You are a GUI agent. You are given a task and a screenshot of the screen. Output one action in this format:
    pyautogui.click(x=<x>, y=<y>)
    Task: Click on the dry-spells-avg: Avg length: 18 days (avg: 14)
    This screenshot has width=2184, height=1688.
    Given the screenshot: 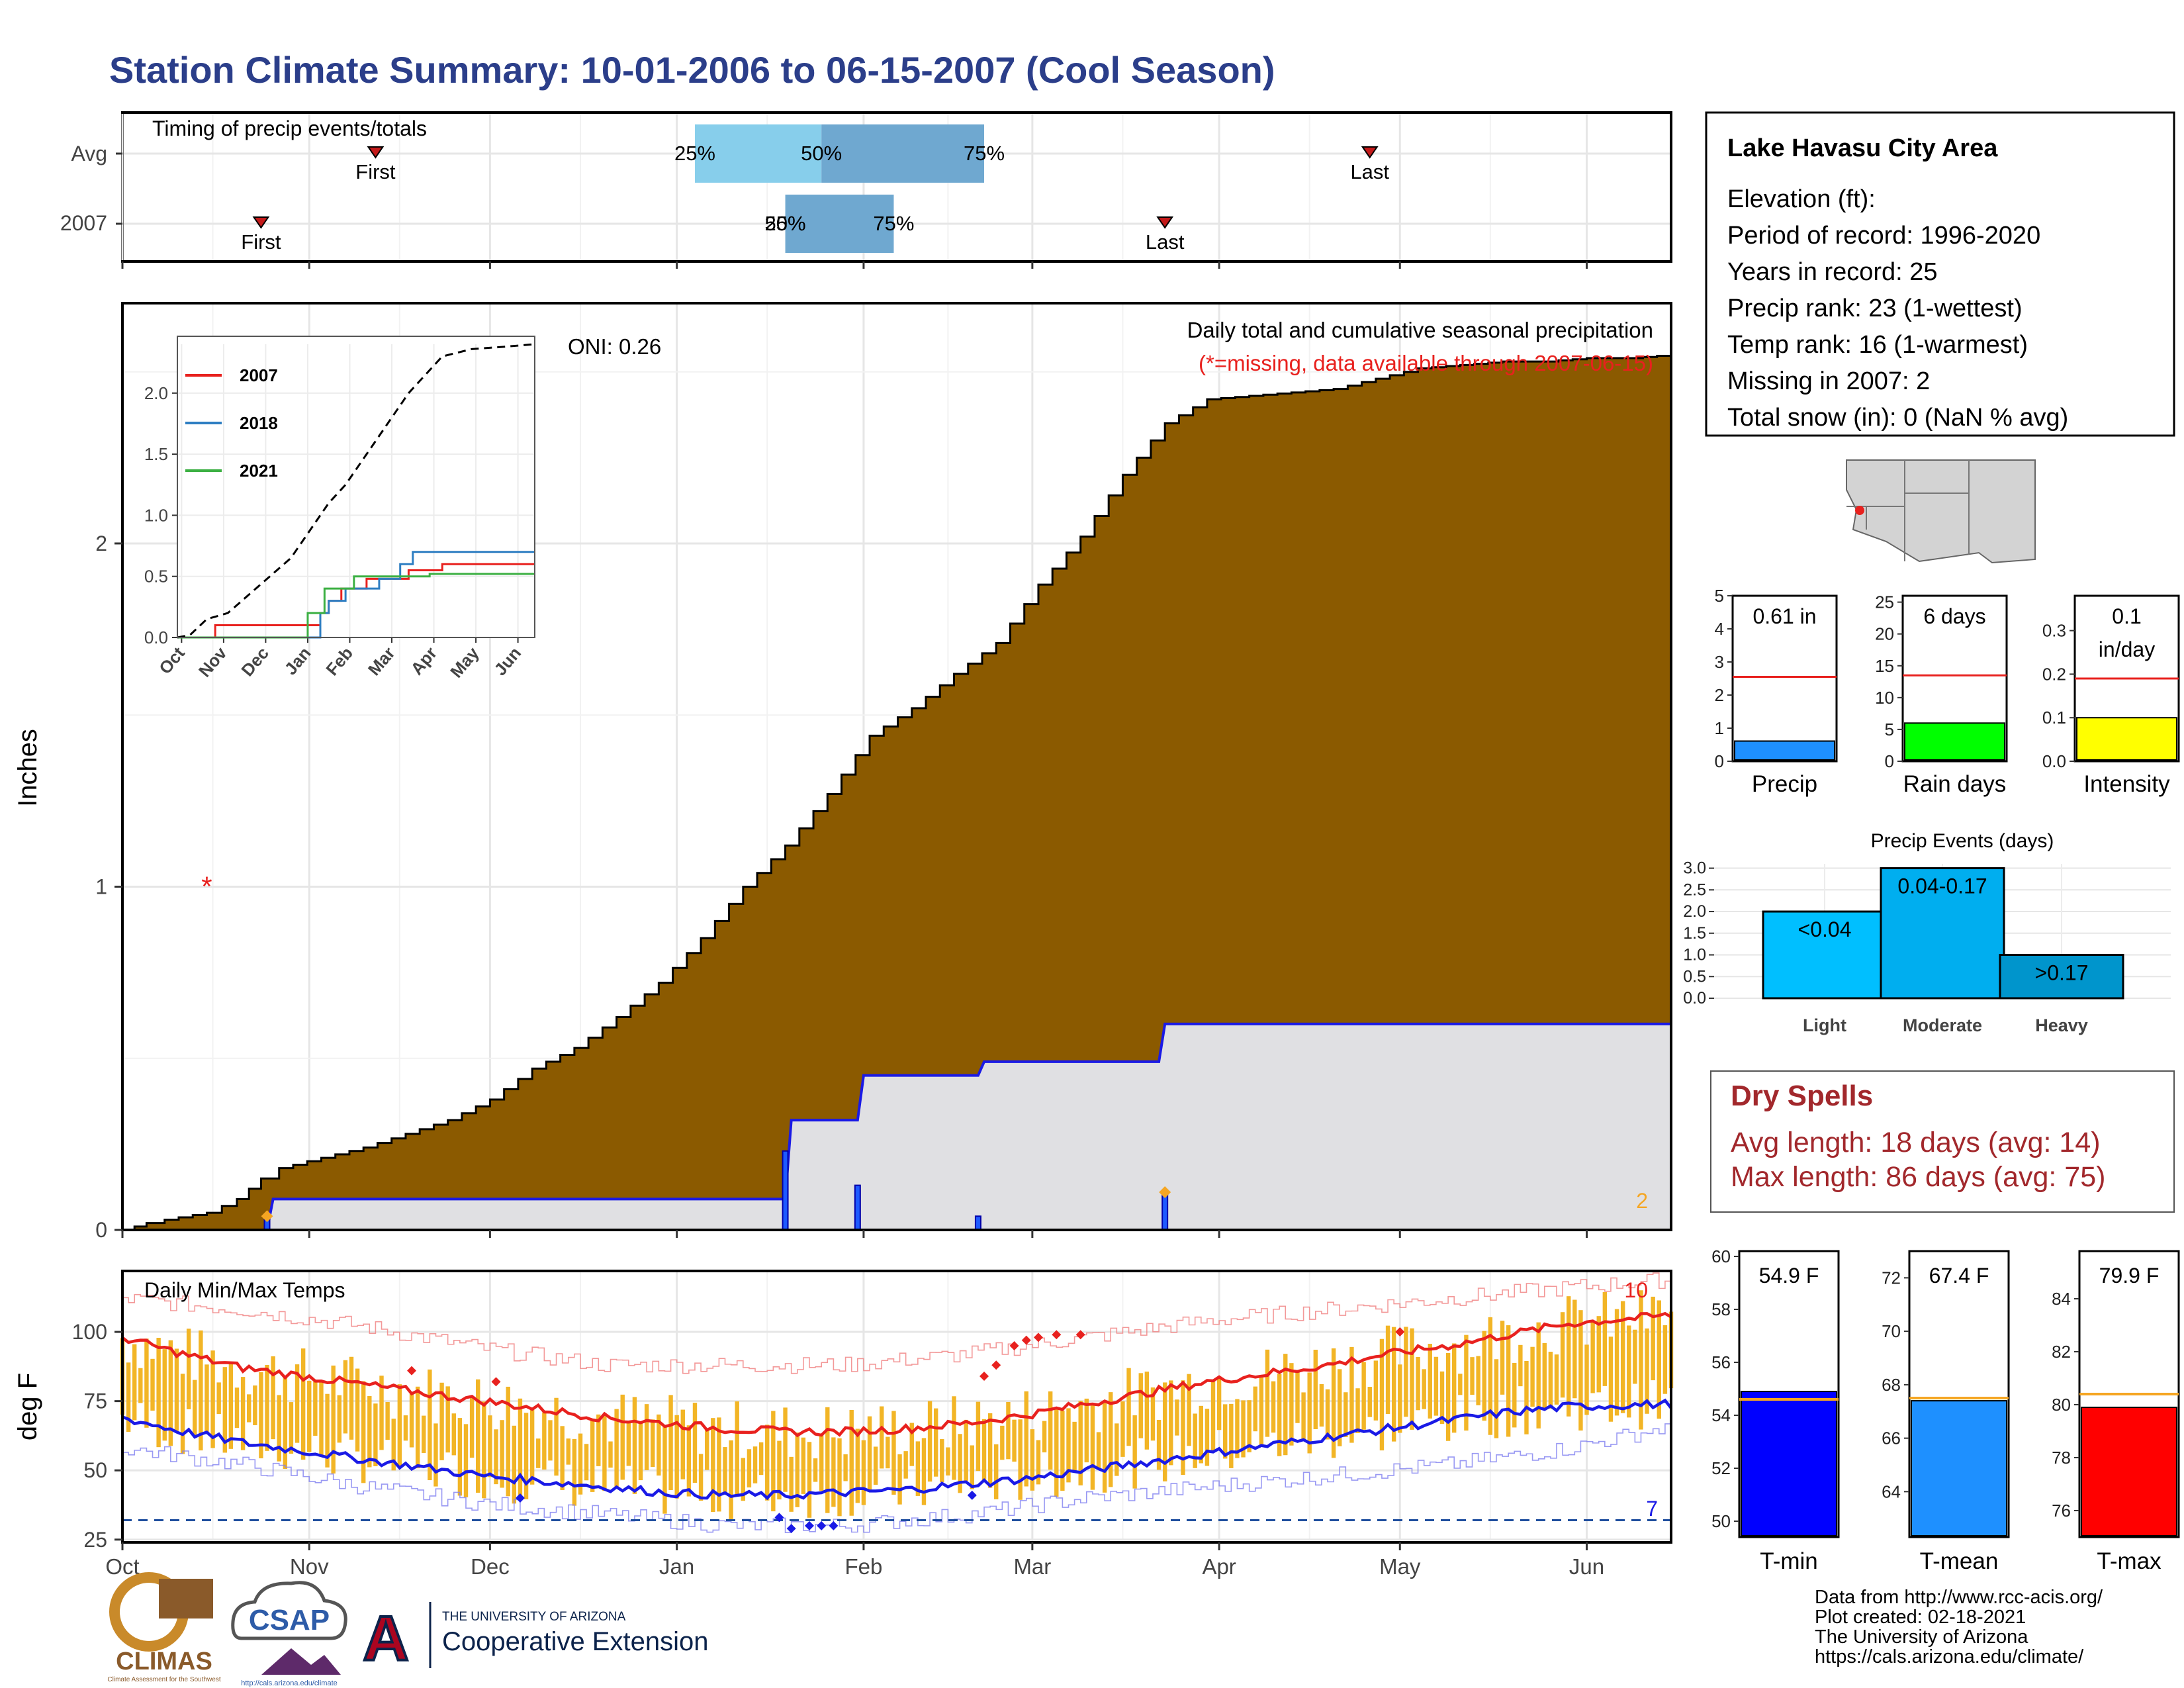 What is the action you would take?
    pyautogui.click(x=1916, y=1142)
    